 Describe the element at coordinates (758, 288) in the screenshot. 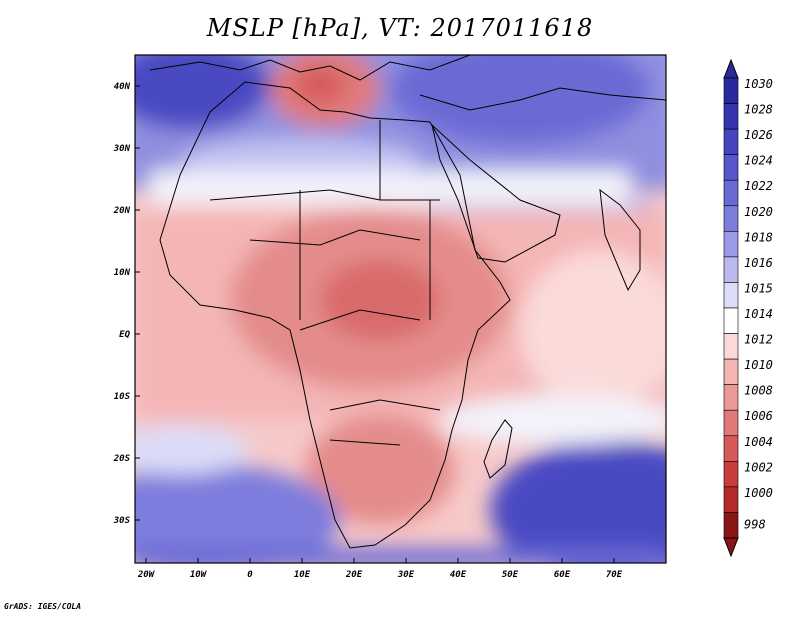

I see `colorbar-label: 1015` at that location.